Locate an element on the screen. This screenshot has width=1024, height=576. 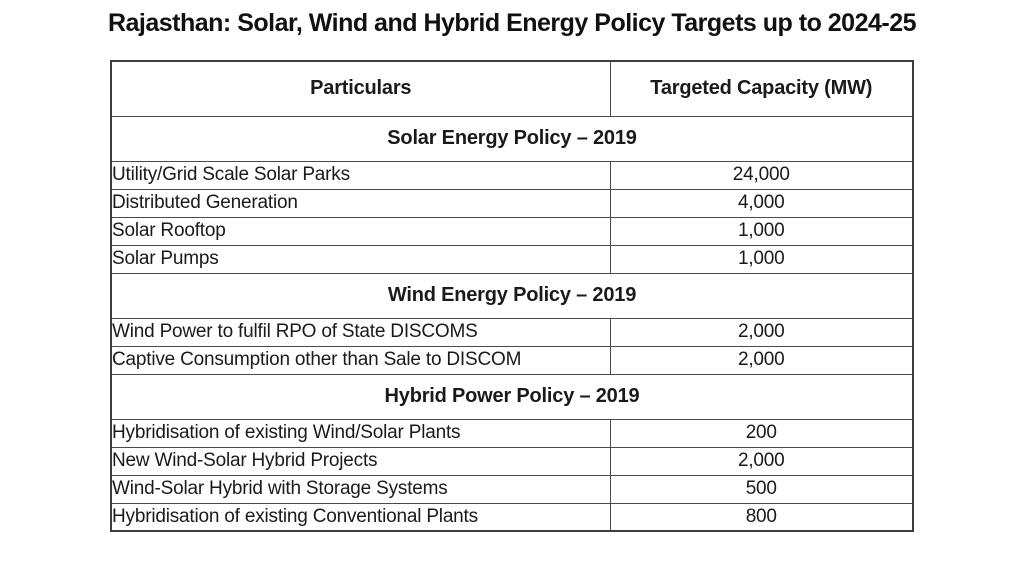
section-title: Solar Energy Policy – 2019 is located at coordinates (512, 138).